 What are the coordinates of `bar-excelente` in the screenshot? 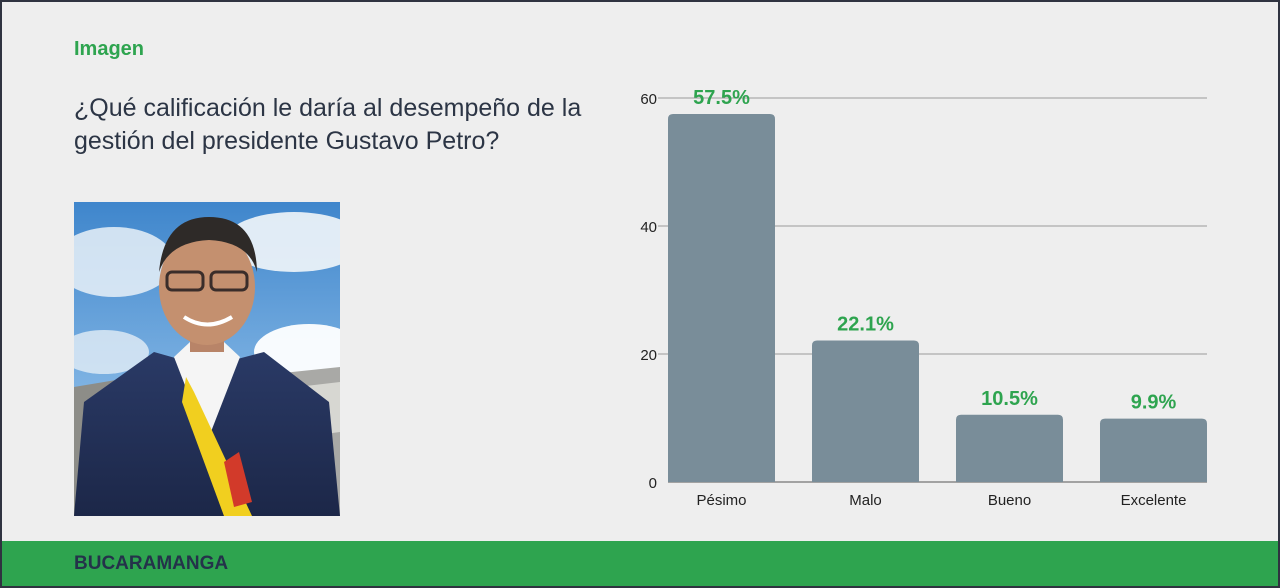 It's located at (1153, 450).